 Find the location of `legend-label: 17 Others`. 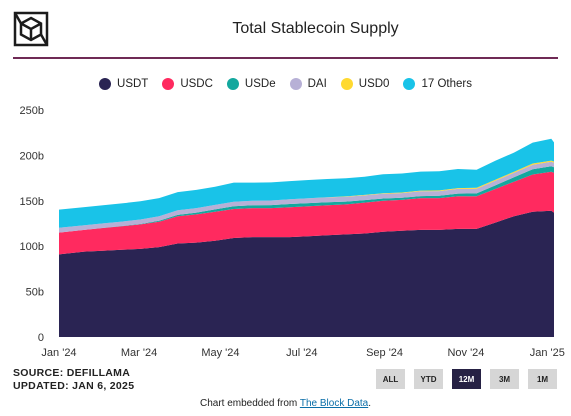

legend-label: 17 Others is located at coordinates (446, 84).